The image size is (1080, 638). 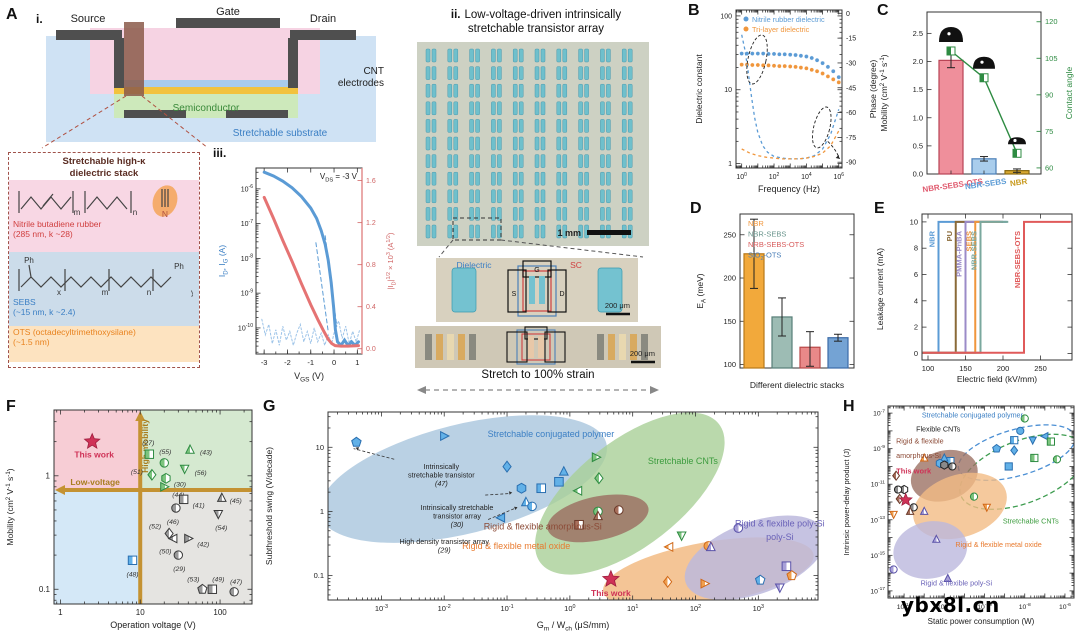 What do you see at coordinates (104, 173) in the screenshot?
I see `stack-title-line2: dielectric stack` at bounding box center [104, 173].